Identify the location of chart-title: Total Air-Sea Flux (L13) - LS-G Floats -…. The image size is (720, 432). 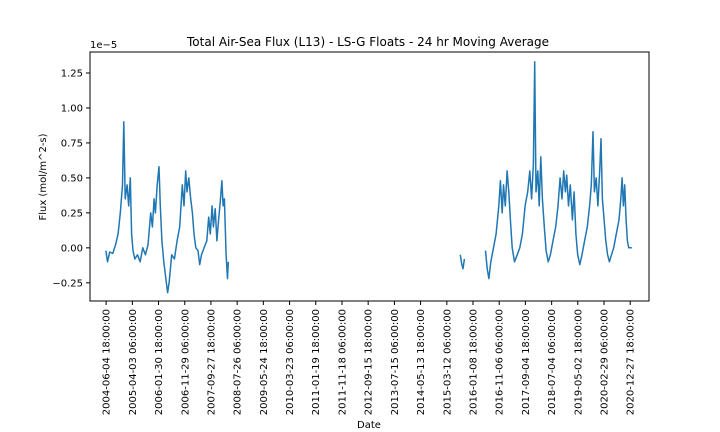
(367, 42).